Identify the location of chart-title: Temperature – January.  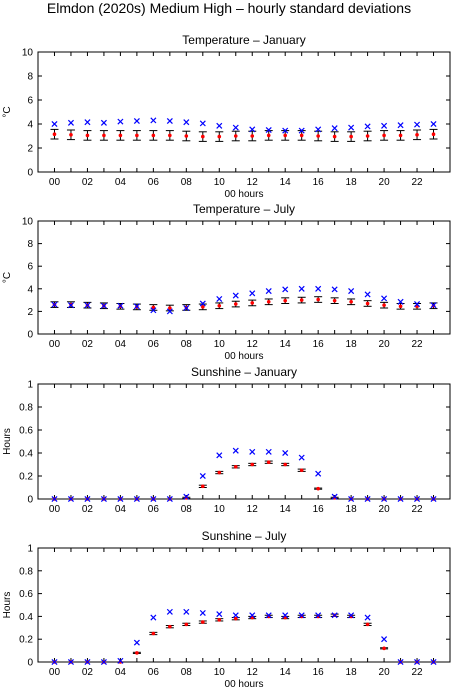
(243, 40).